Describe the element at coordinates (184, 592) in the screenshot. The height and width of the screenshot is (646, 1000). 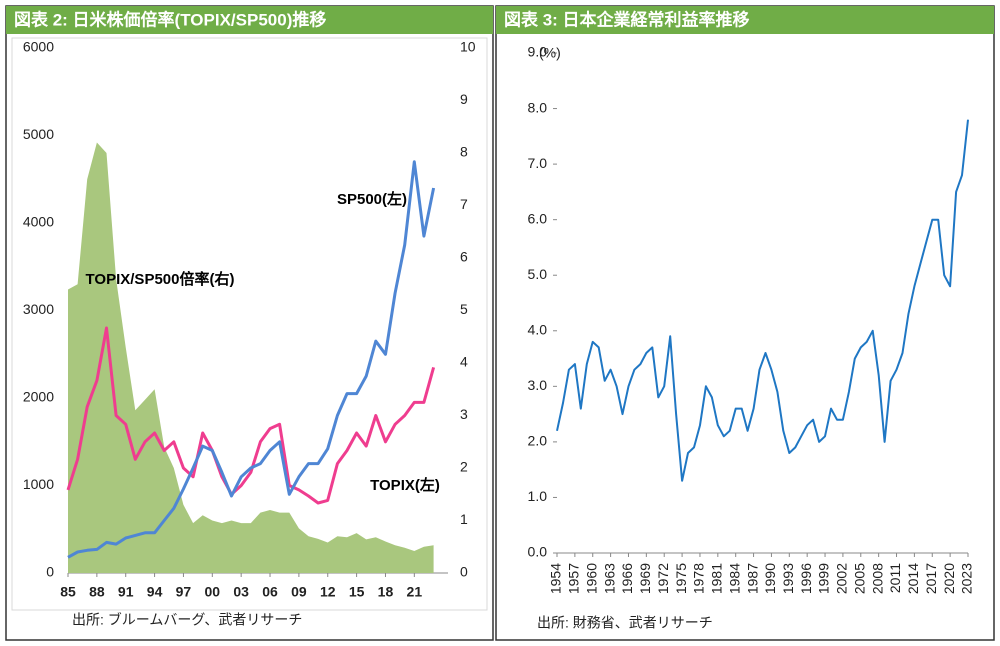
I see `x-tick-label: 97` at that location.